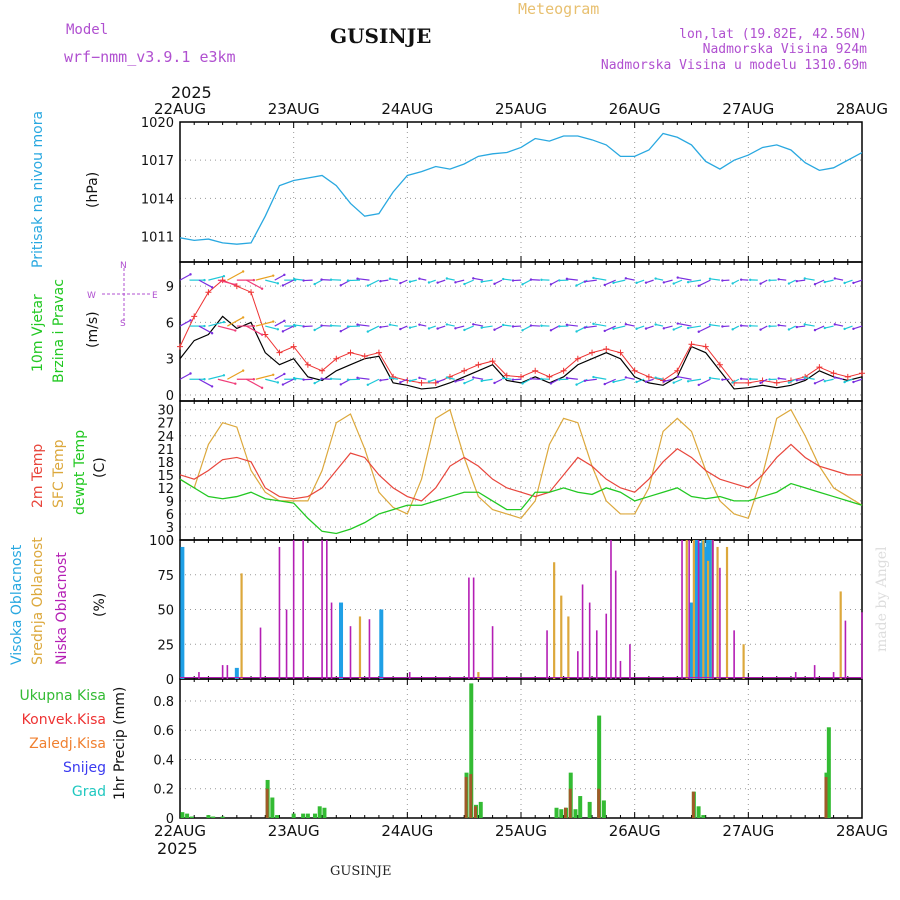 This screenshot has width=900, height=900. Describe the element at coordinates (191, 92) in the screenshot. I see `year-top: 2025` at that location.